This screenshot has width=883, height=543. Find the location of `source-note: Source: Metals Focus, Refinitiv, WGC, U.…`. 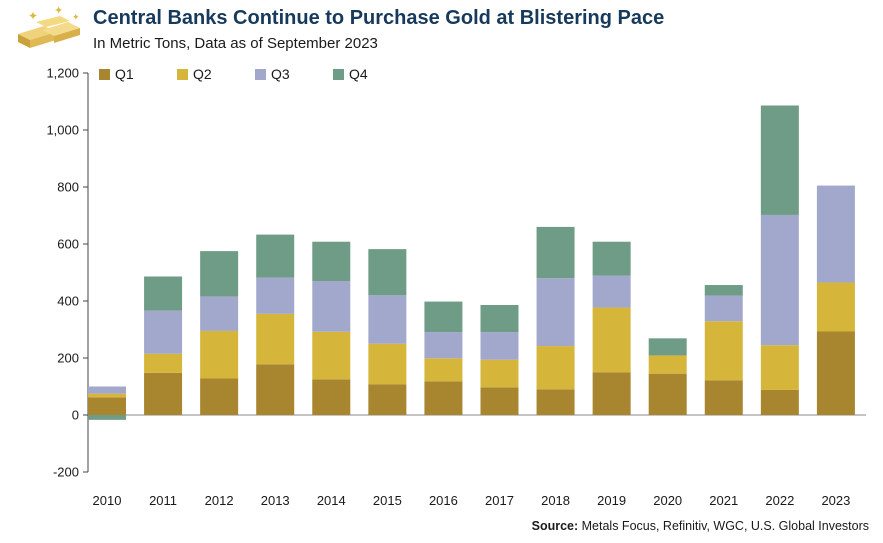

source-note: Source: Metals Focus, Refinitiv, WGC, U.… is located at coordinates (700, 526).